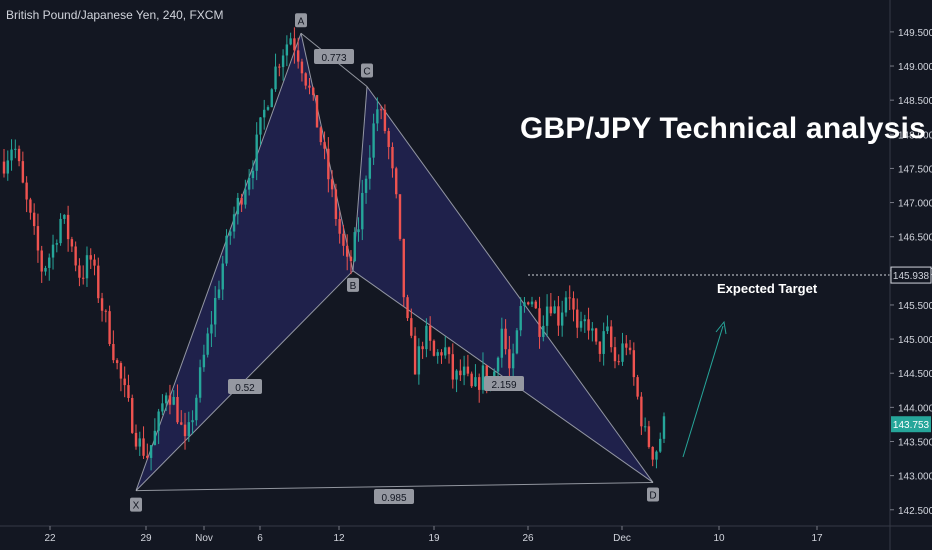 This screenshot has height=550, width=932. Describe the element at coordinates (204, 538) in the screenshot. I see `x-tick-label: Nov` at that location.